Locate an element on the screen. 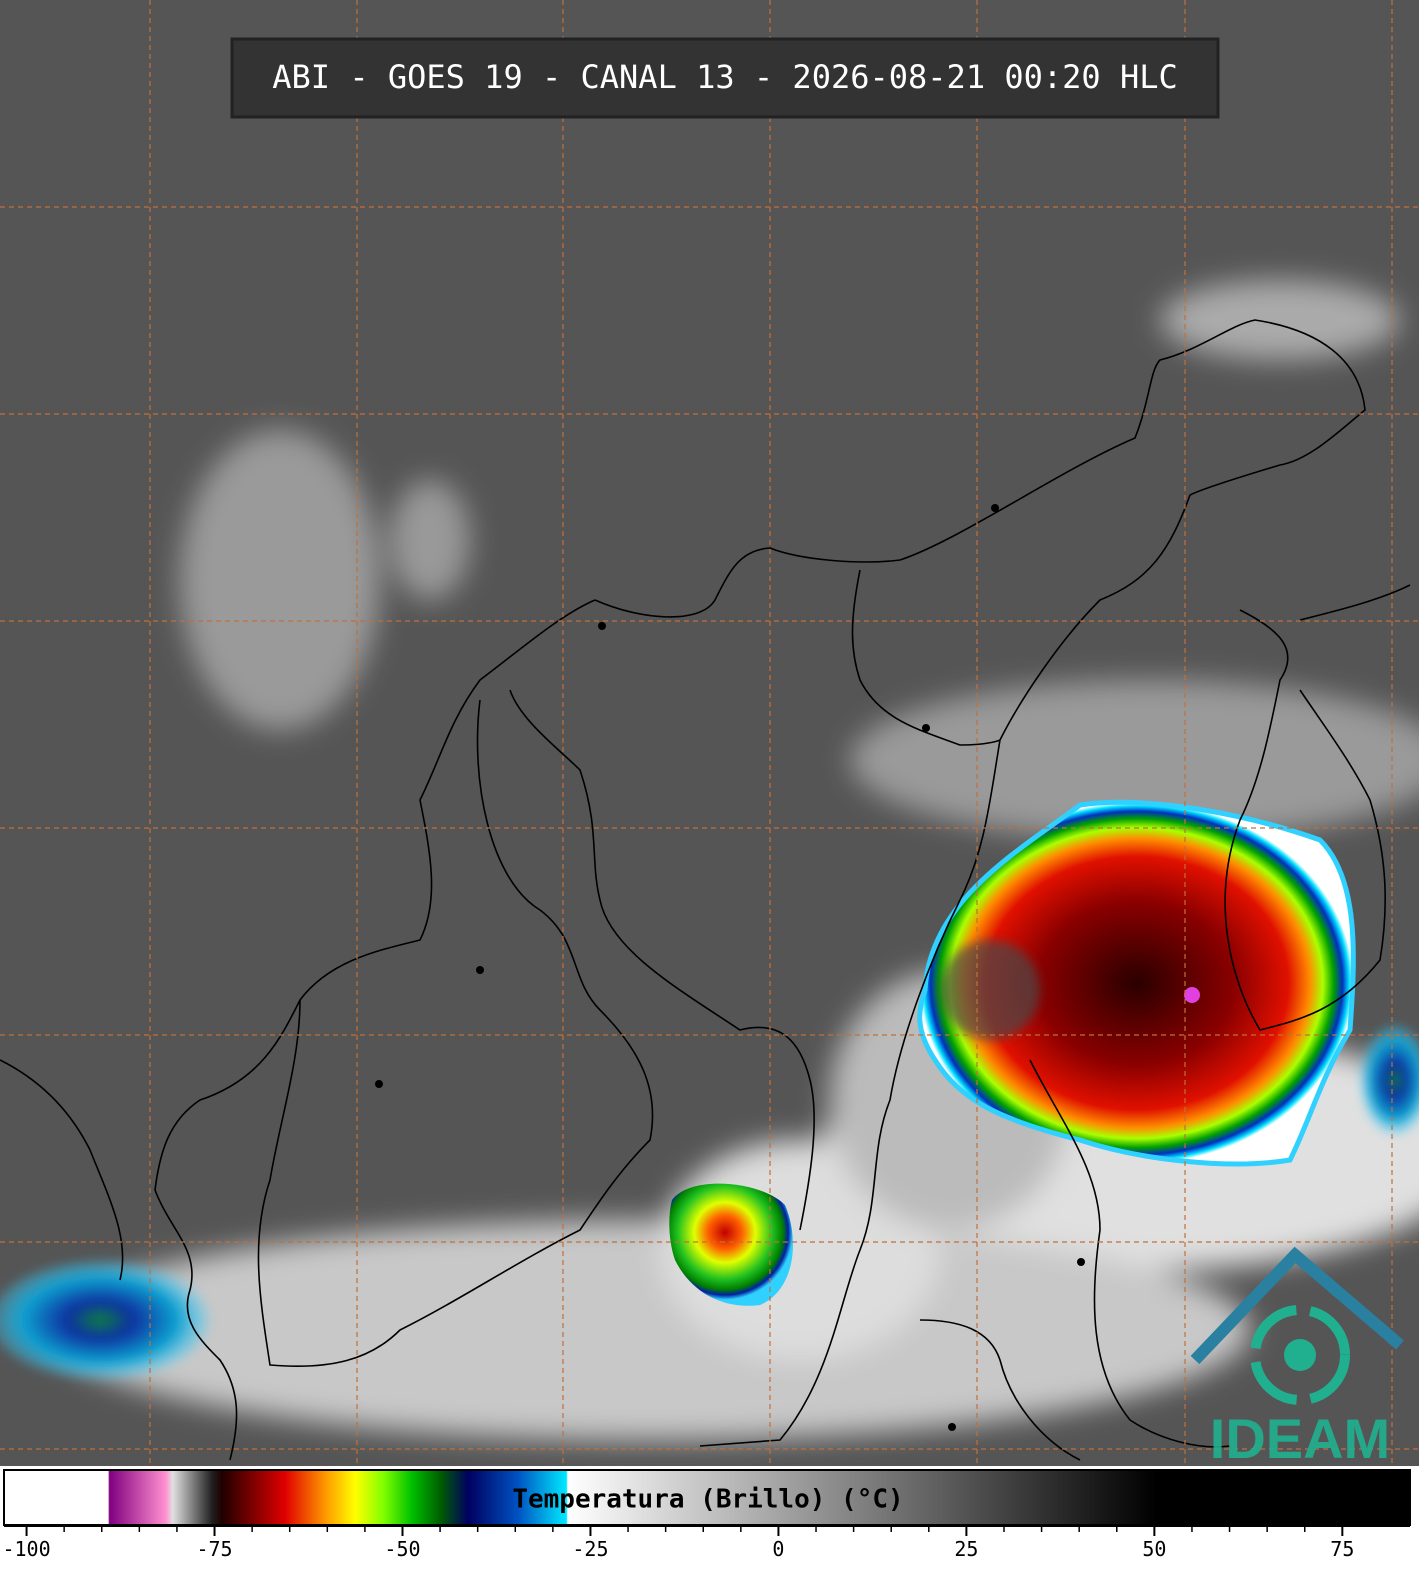 The height and width of the screenshot is (1577, 1419). tick-label: 25 is located at coordinates (966, 1549).